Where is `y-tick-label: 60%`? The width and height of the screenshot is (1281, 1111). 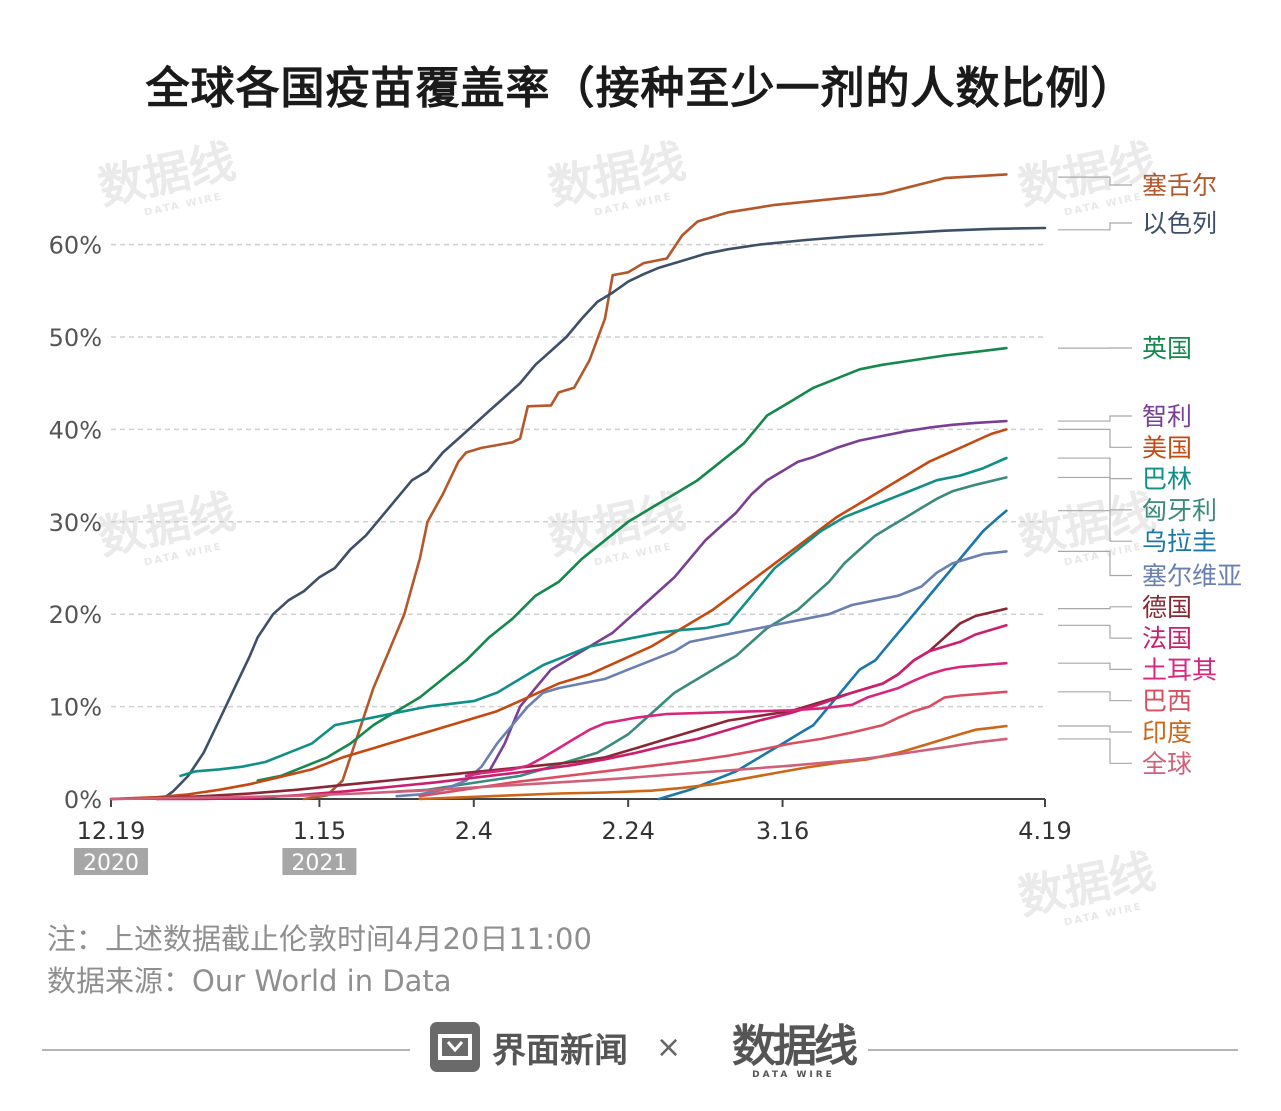
y-tick-label: 60% is located at coordinates (75, 246).